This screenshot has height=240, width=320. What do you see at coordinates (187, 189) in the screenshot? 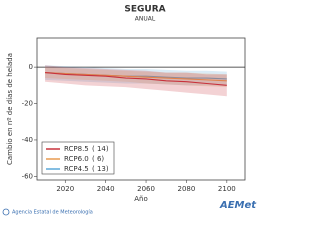
I see `x-tick-label: 2080` at bounding box center [187, 189].